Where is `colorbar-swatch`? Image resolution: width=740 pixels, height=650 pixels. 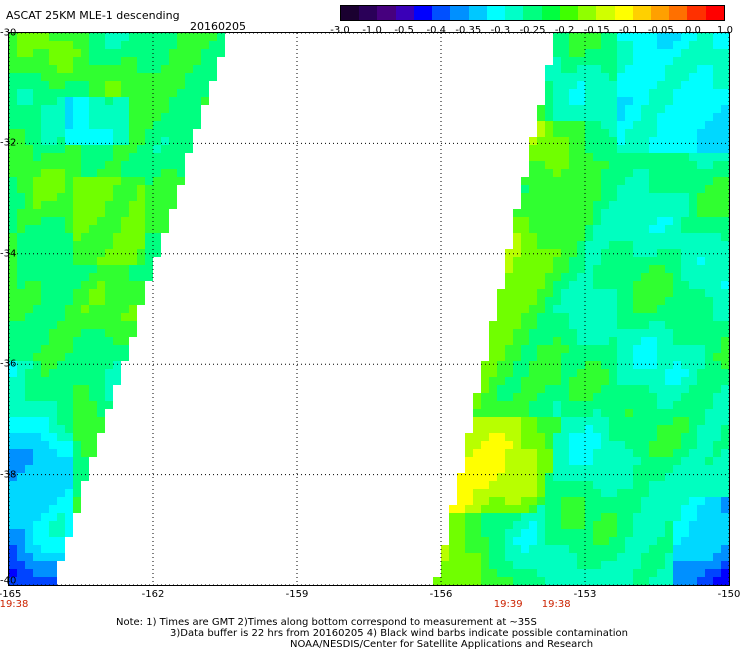
colorbar-swatch is located at coordinates (386, 13).